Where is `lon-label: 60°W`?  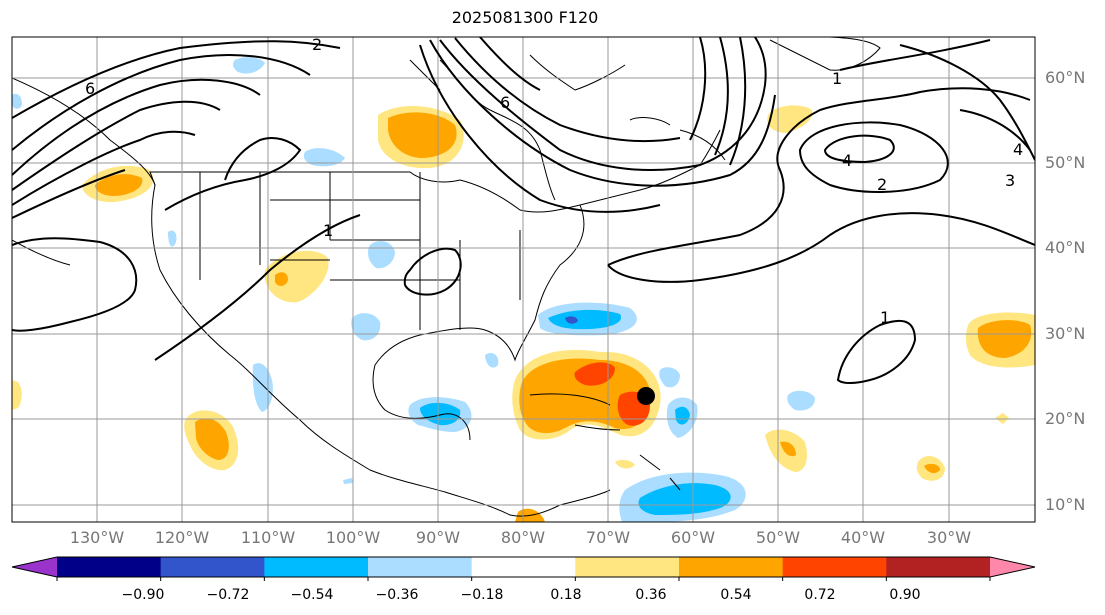
lon-label: 60°W is located at coordinates (693, 537).